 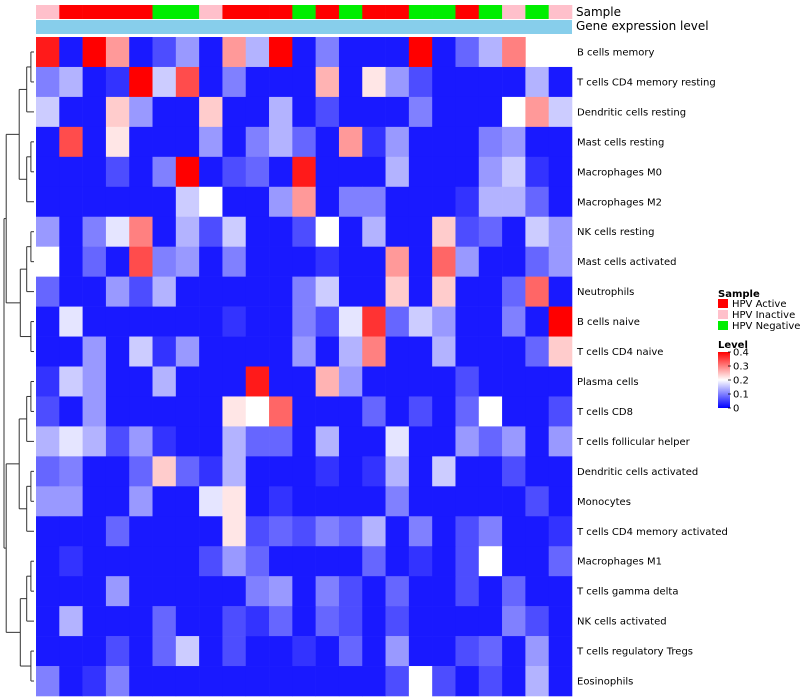 What do you see at coordinates (633, 442) in the screenshot?
I see `row-label: T cells follicular helper` at bounding box center [633, 442].